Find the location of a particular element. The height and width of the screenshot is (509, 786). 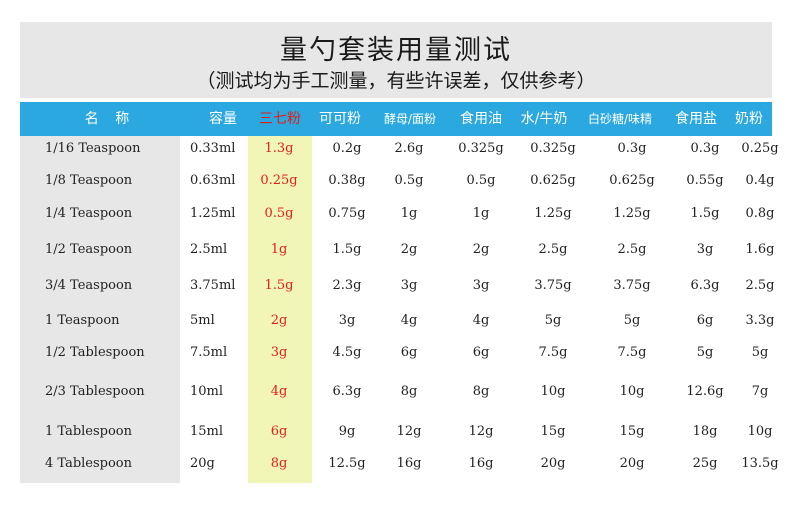

table-cell: 2.5ml is located at coordinates (209, 249).